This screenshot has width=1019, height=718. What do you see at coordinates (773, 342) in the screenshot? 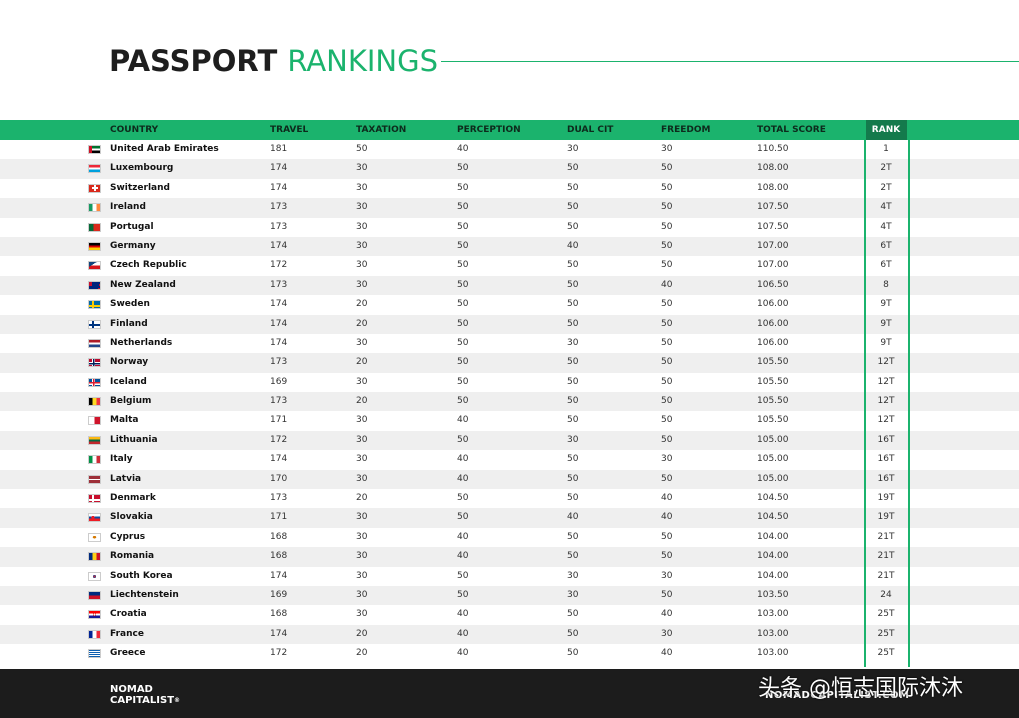
I see `cell-total-score: 106.00` at bounding box center [773, 342].